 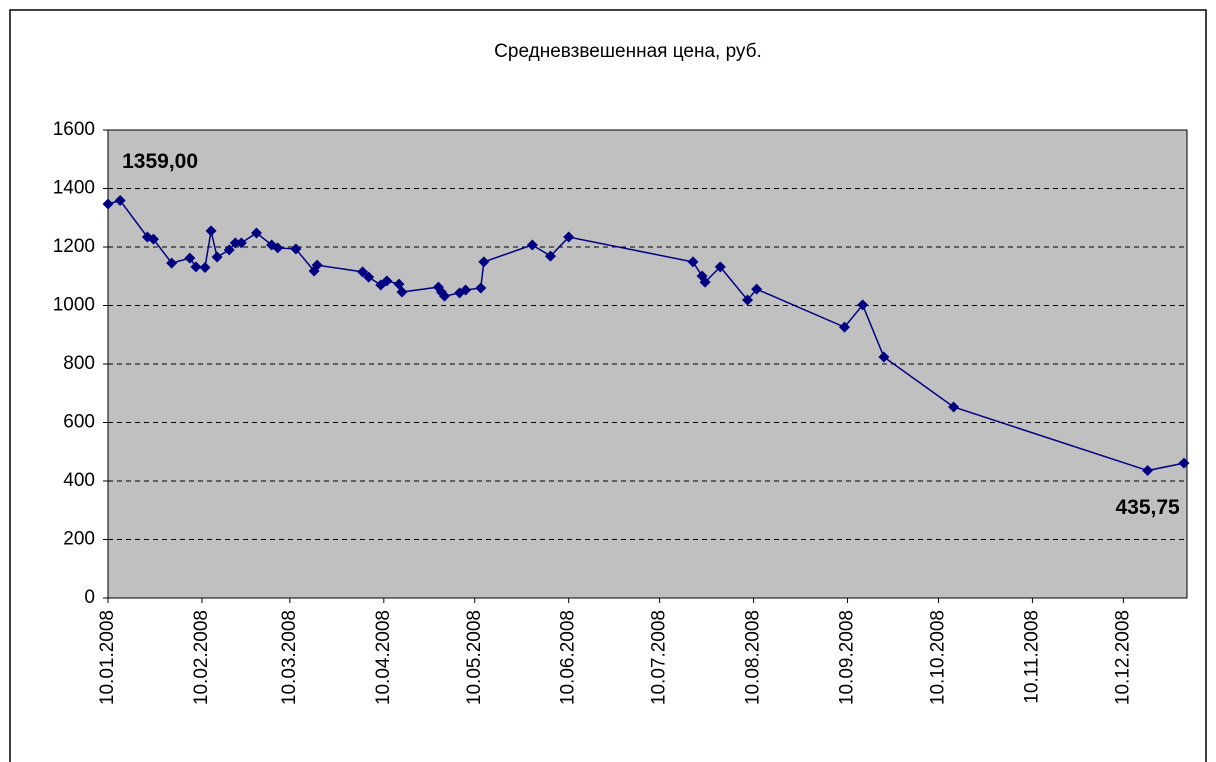 I want to click on x-tick-label: 10.05.2008, so click(x=474, y=657).